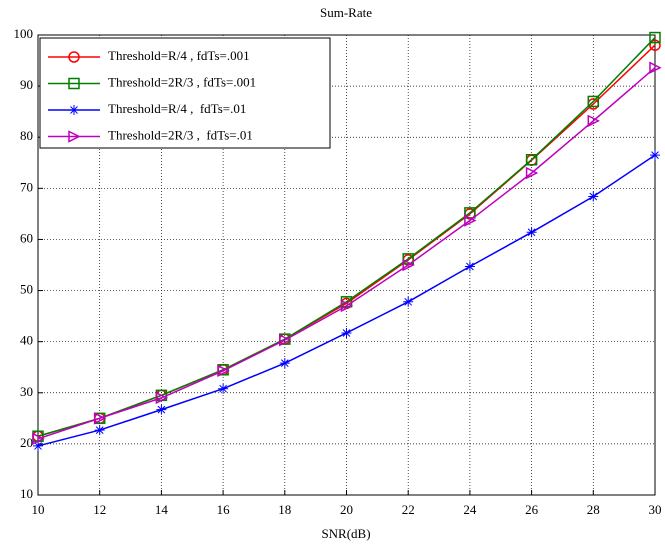 This screenshot has width=665, height=548. Describe the element at coordinates (26, 340) in the screenshot. I see `y-tick-label: 40` at that location.